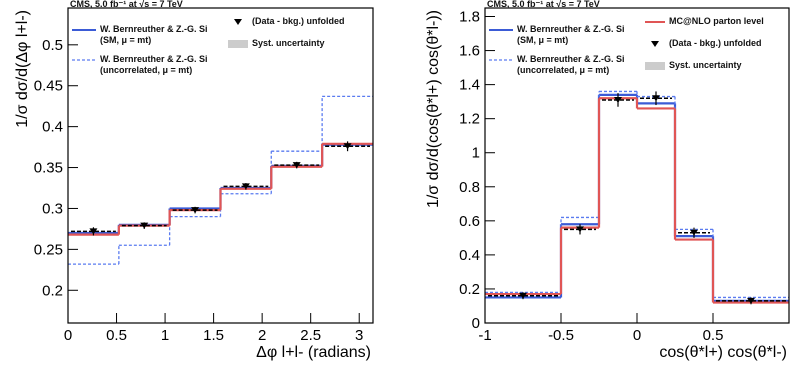 This screenshot has height=367, width=792. Describe the element at coordinates (52, 208) in the screenshot. I see `y-tick-label: 0.3` at that location.